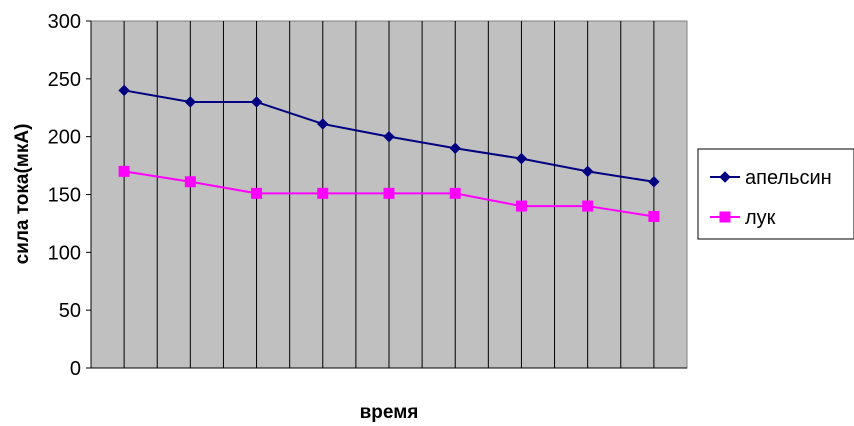 This screenshot has height=426, width=854. What do you see at coordinates (760, 218) in the screenshot?
I see `legend-label: лук` at bounding box center [760, 218].